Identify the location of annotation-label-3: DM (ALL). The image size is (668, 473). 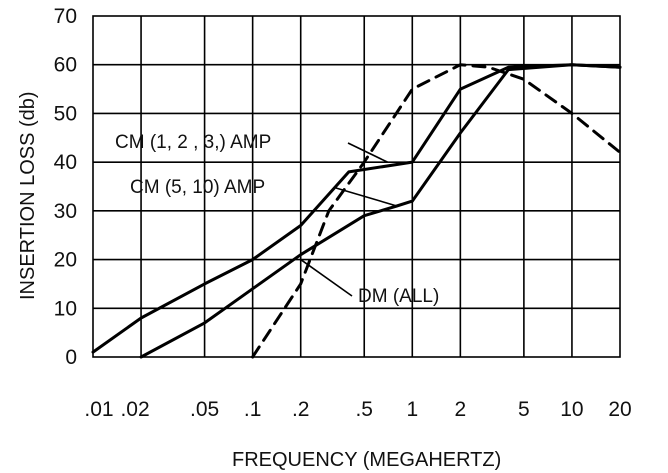
(398, 296).